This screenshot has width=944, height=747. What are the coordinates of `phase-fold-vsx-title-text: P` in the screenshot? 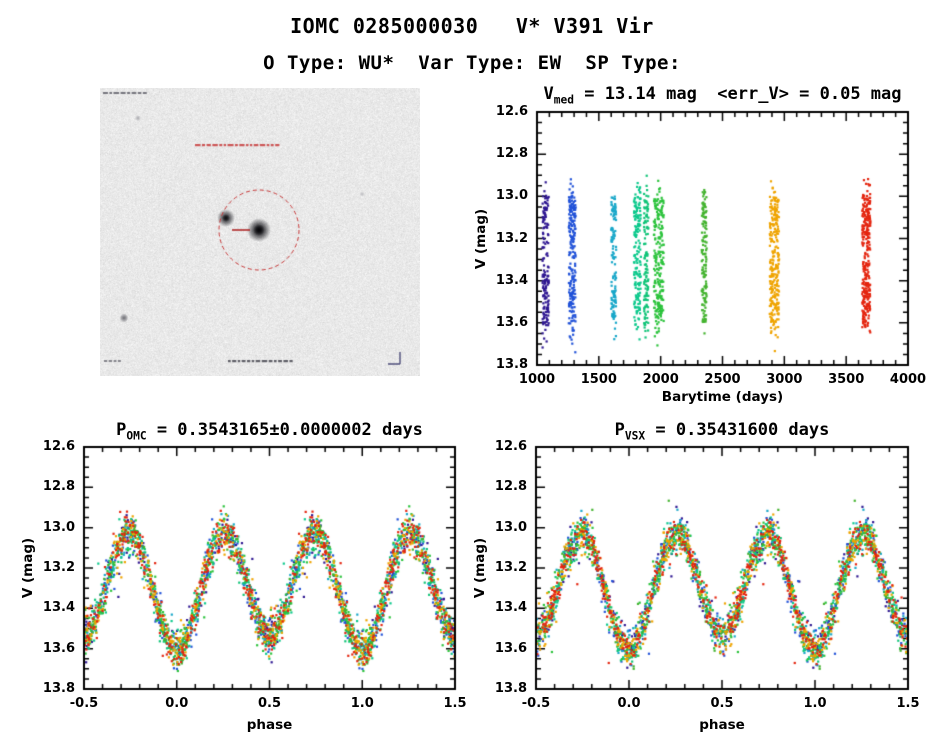 It's located at (619, 430).